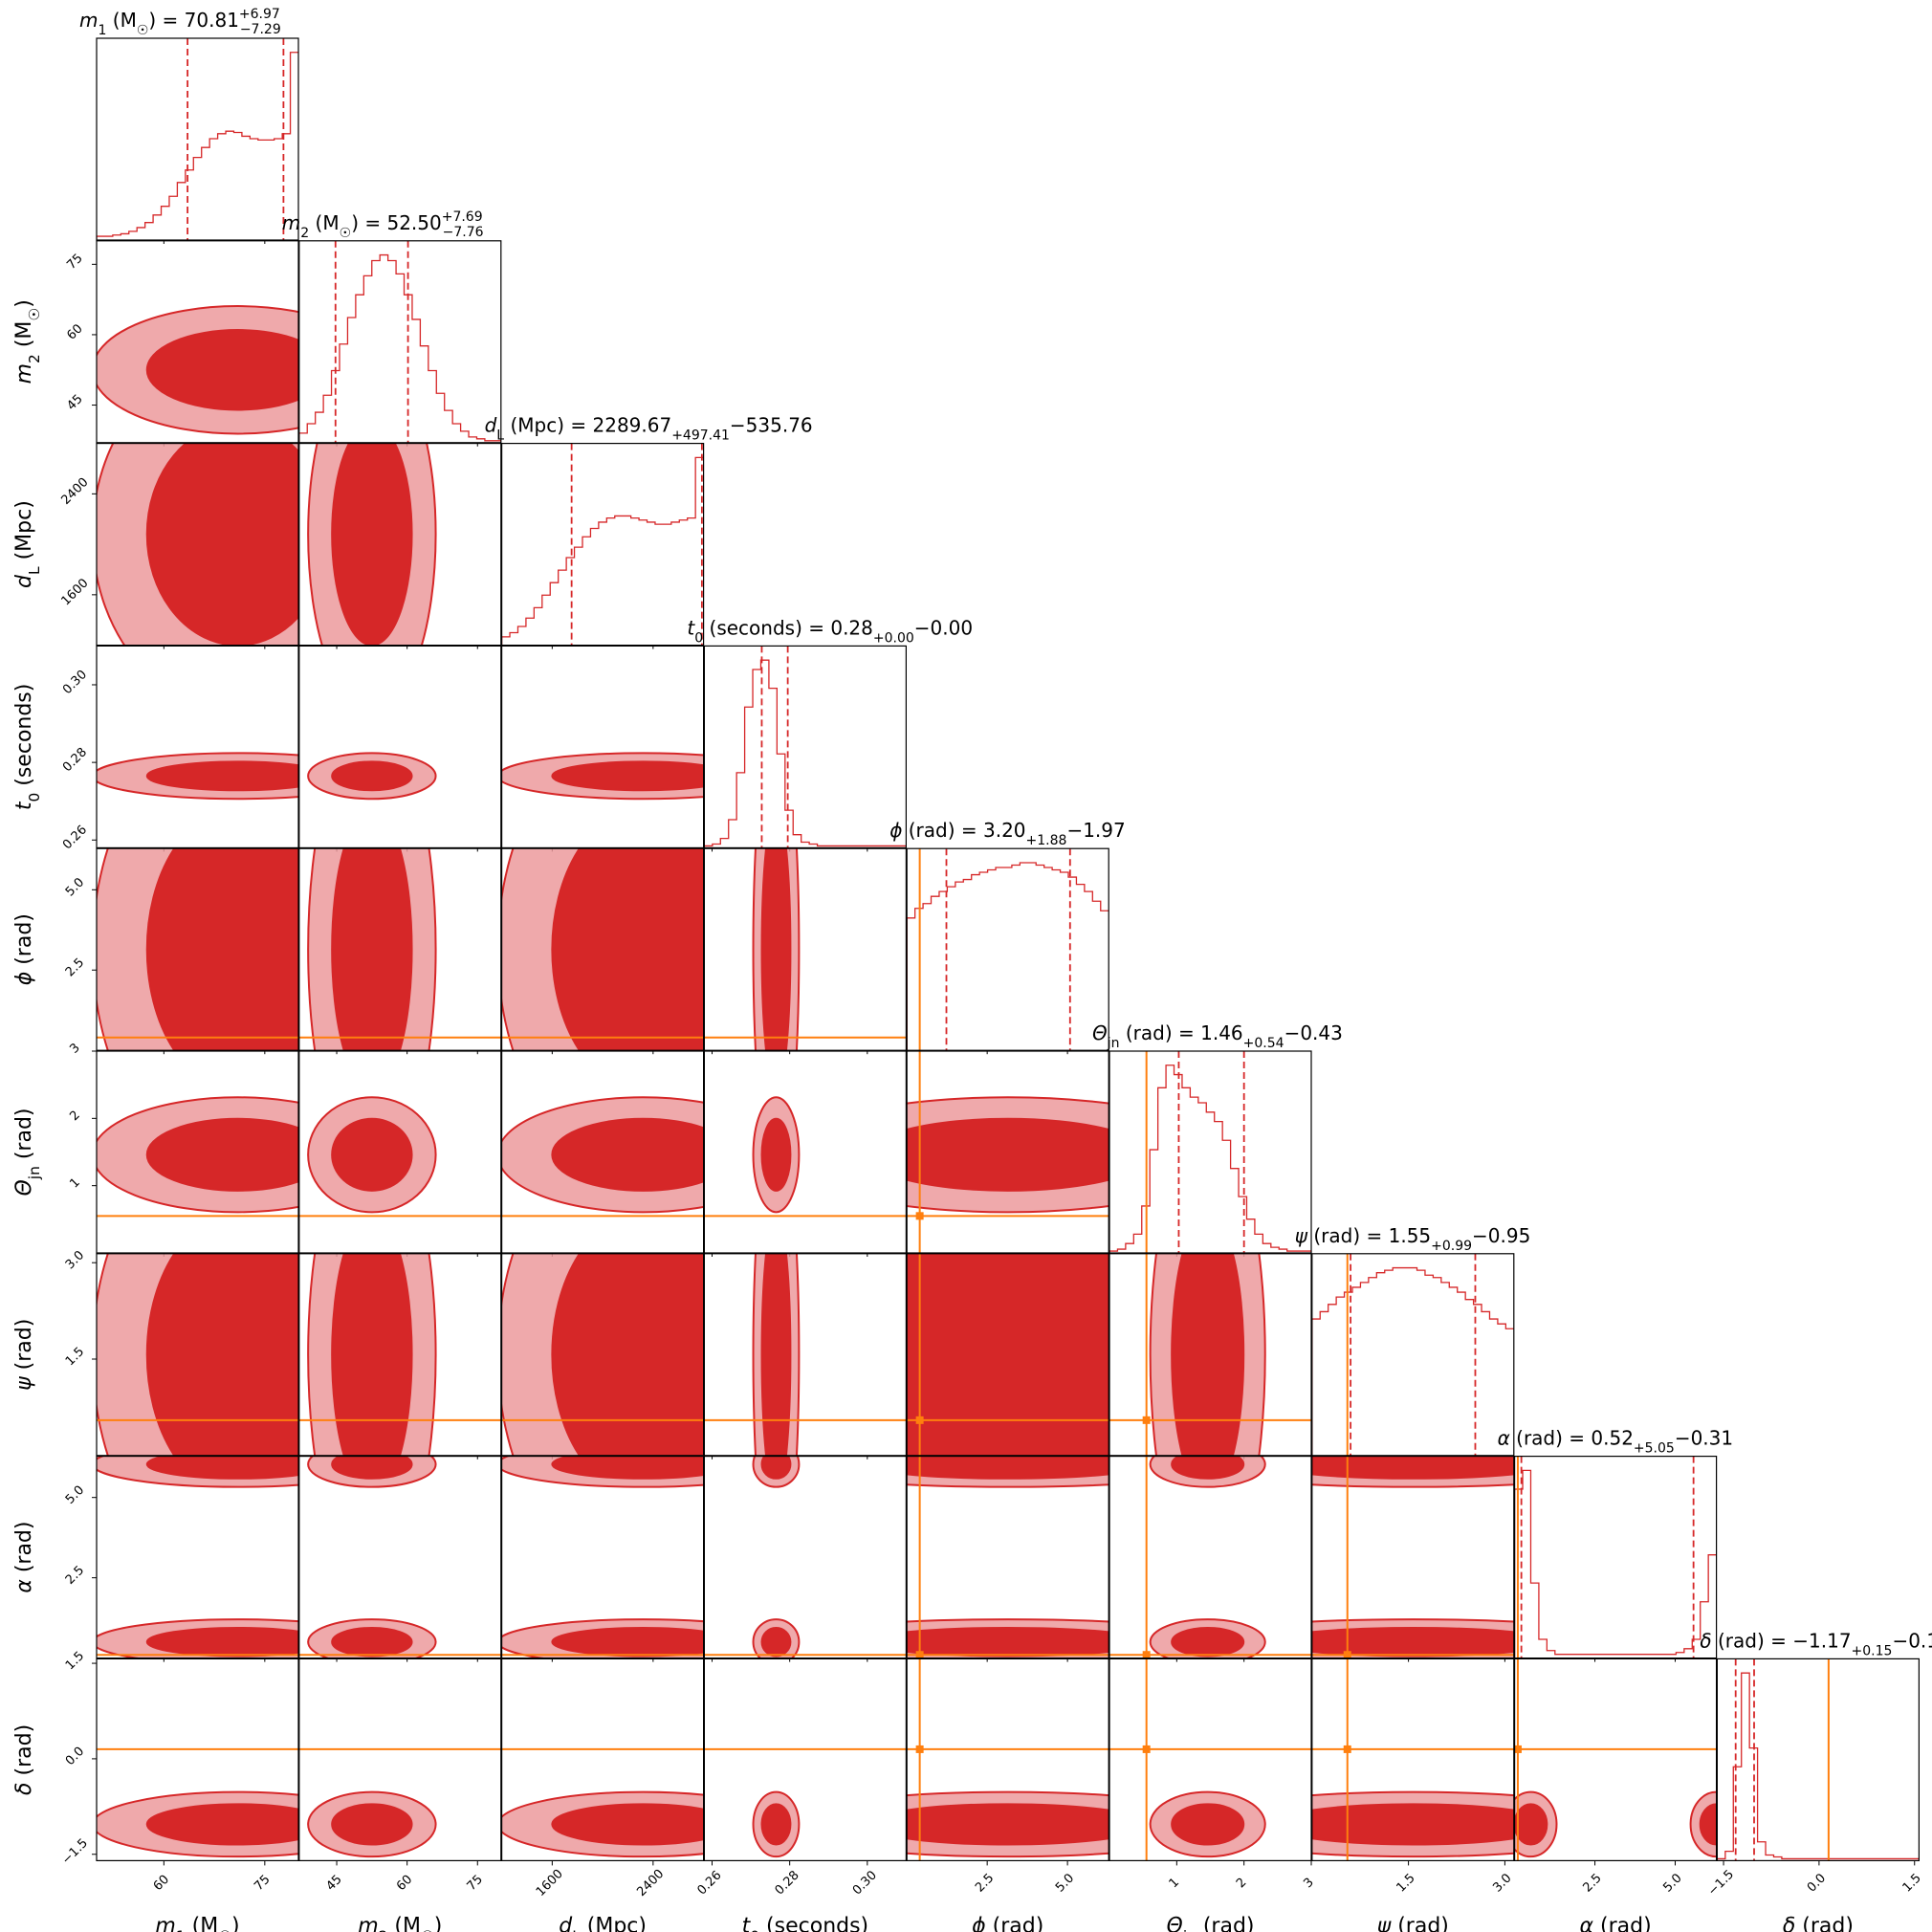 This screenshot has width=1932, height=1932. Describe the element at coordinates (1065, 1883) in the screenshot. I see `xtick-label-phi-1: 5.0` at that location.